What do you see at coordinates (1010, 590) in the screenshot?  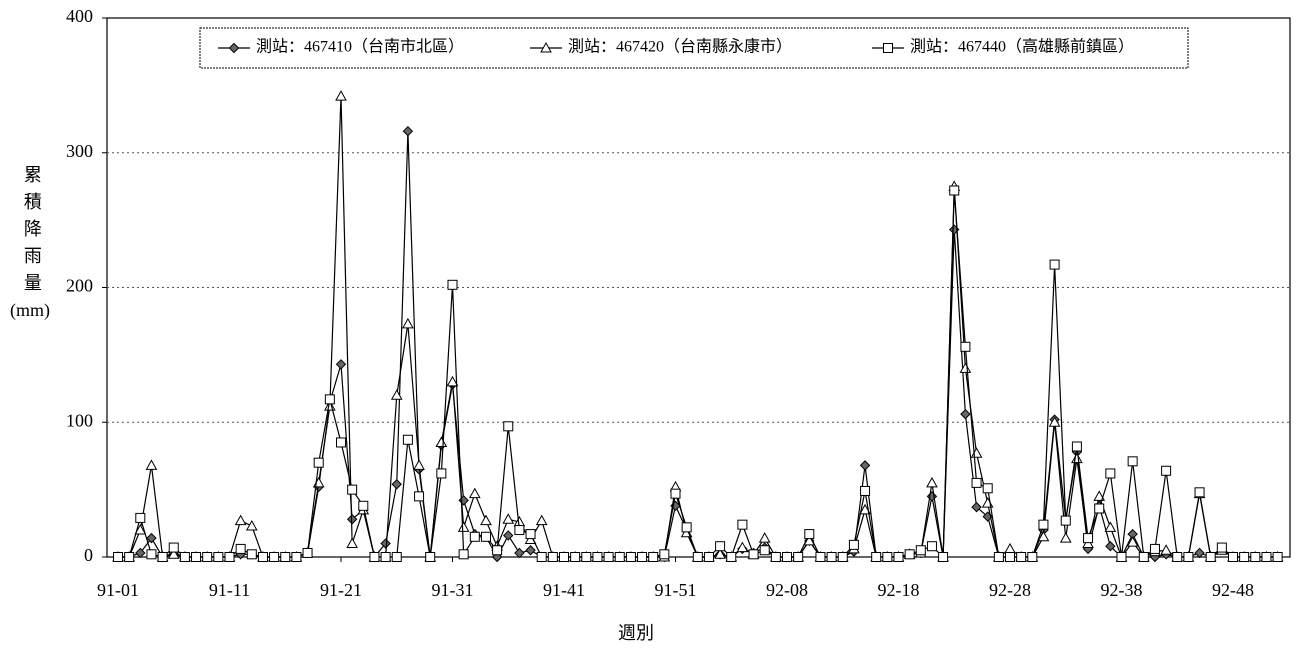 I see `x-tick-label: 92-28` at bounding box center [1010, 590].